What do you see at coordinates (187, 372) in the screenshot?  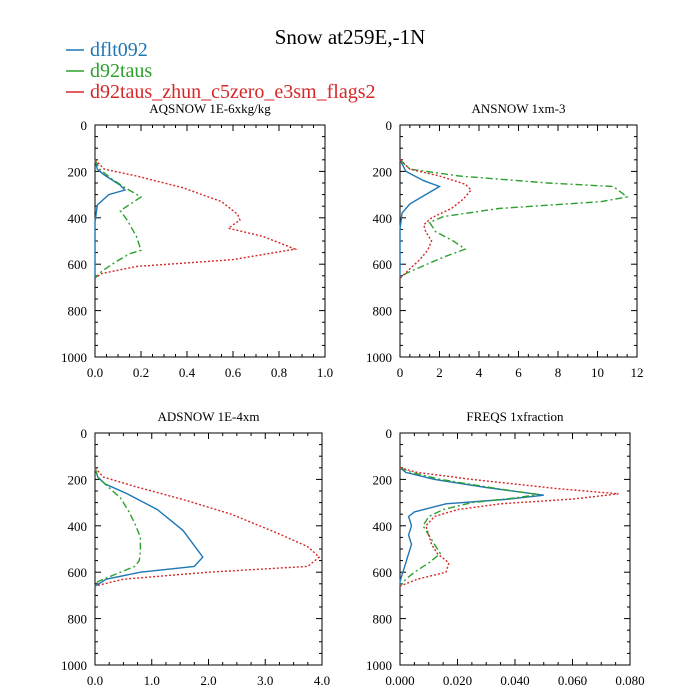 I see `x-tick-label: 0.4` at bounding box center [187, 372].